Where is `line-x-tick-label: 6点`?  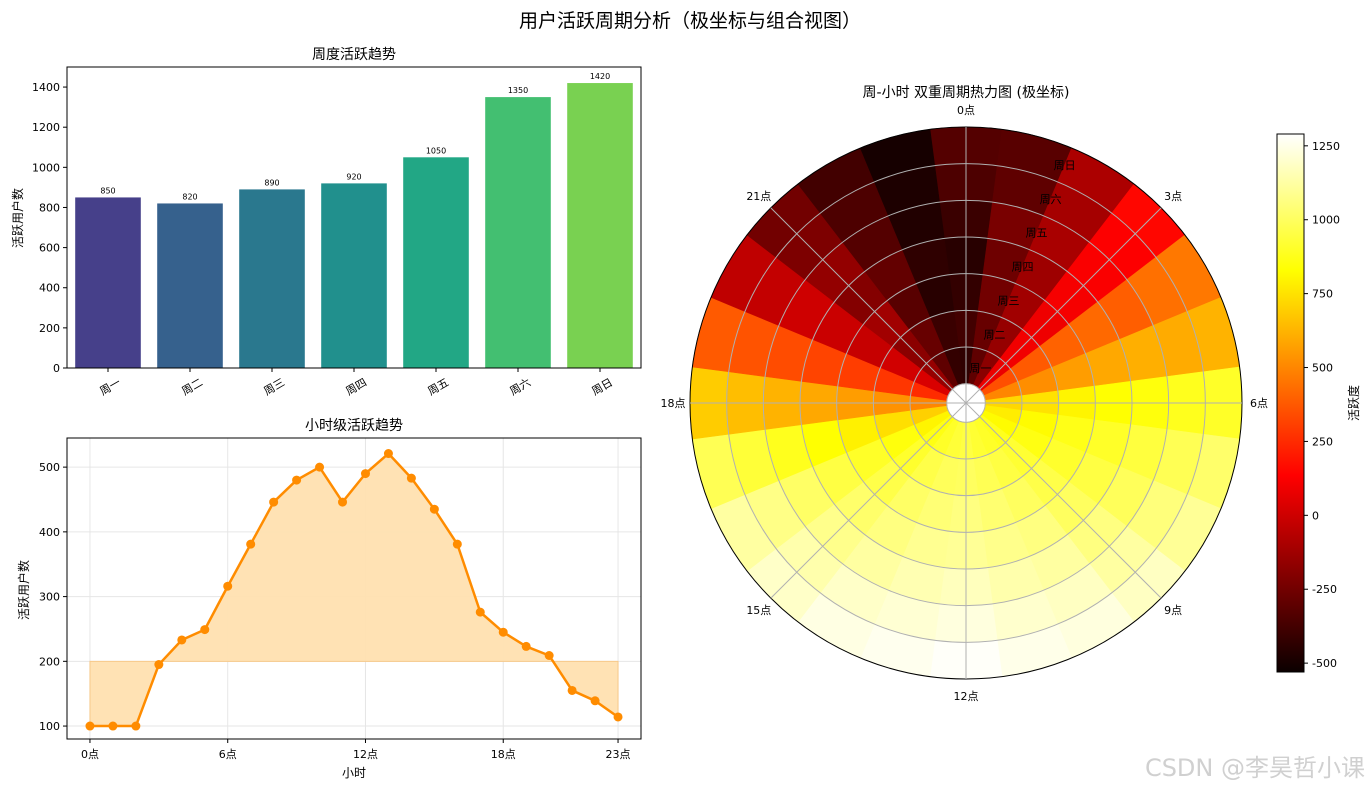
line-x-tick-label: 6点 is located at coordinates (228, 754).